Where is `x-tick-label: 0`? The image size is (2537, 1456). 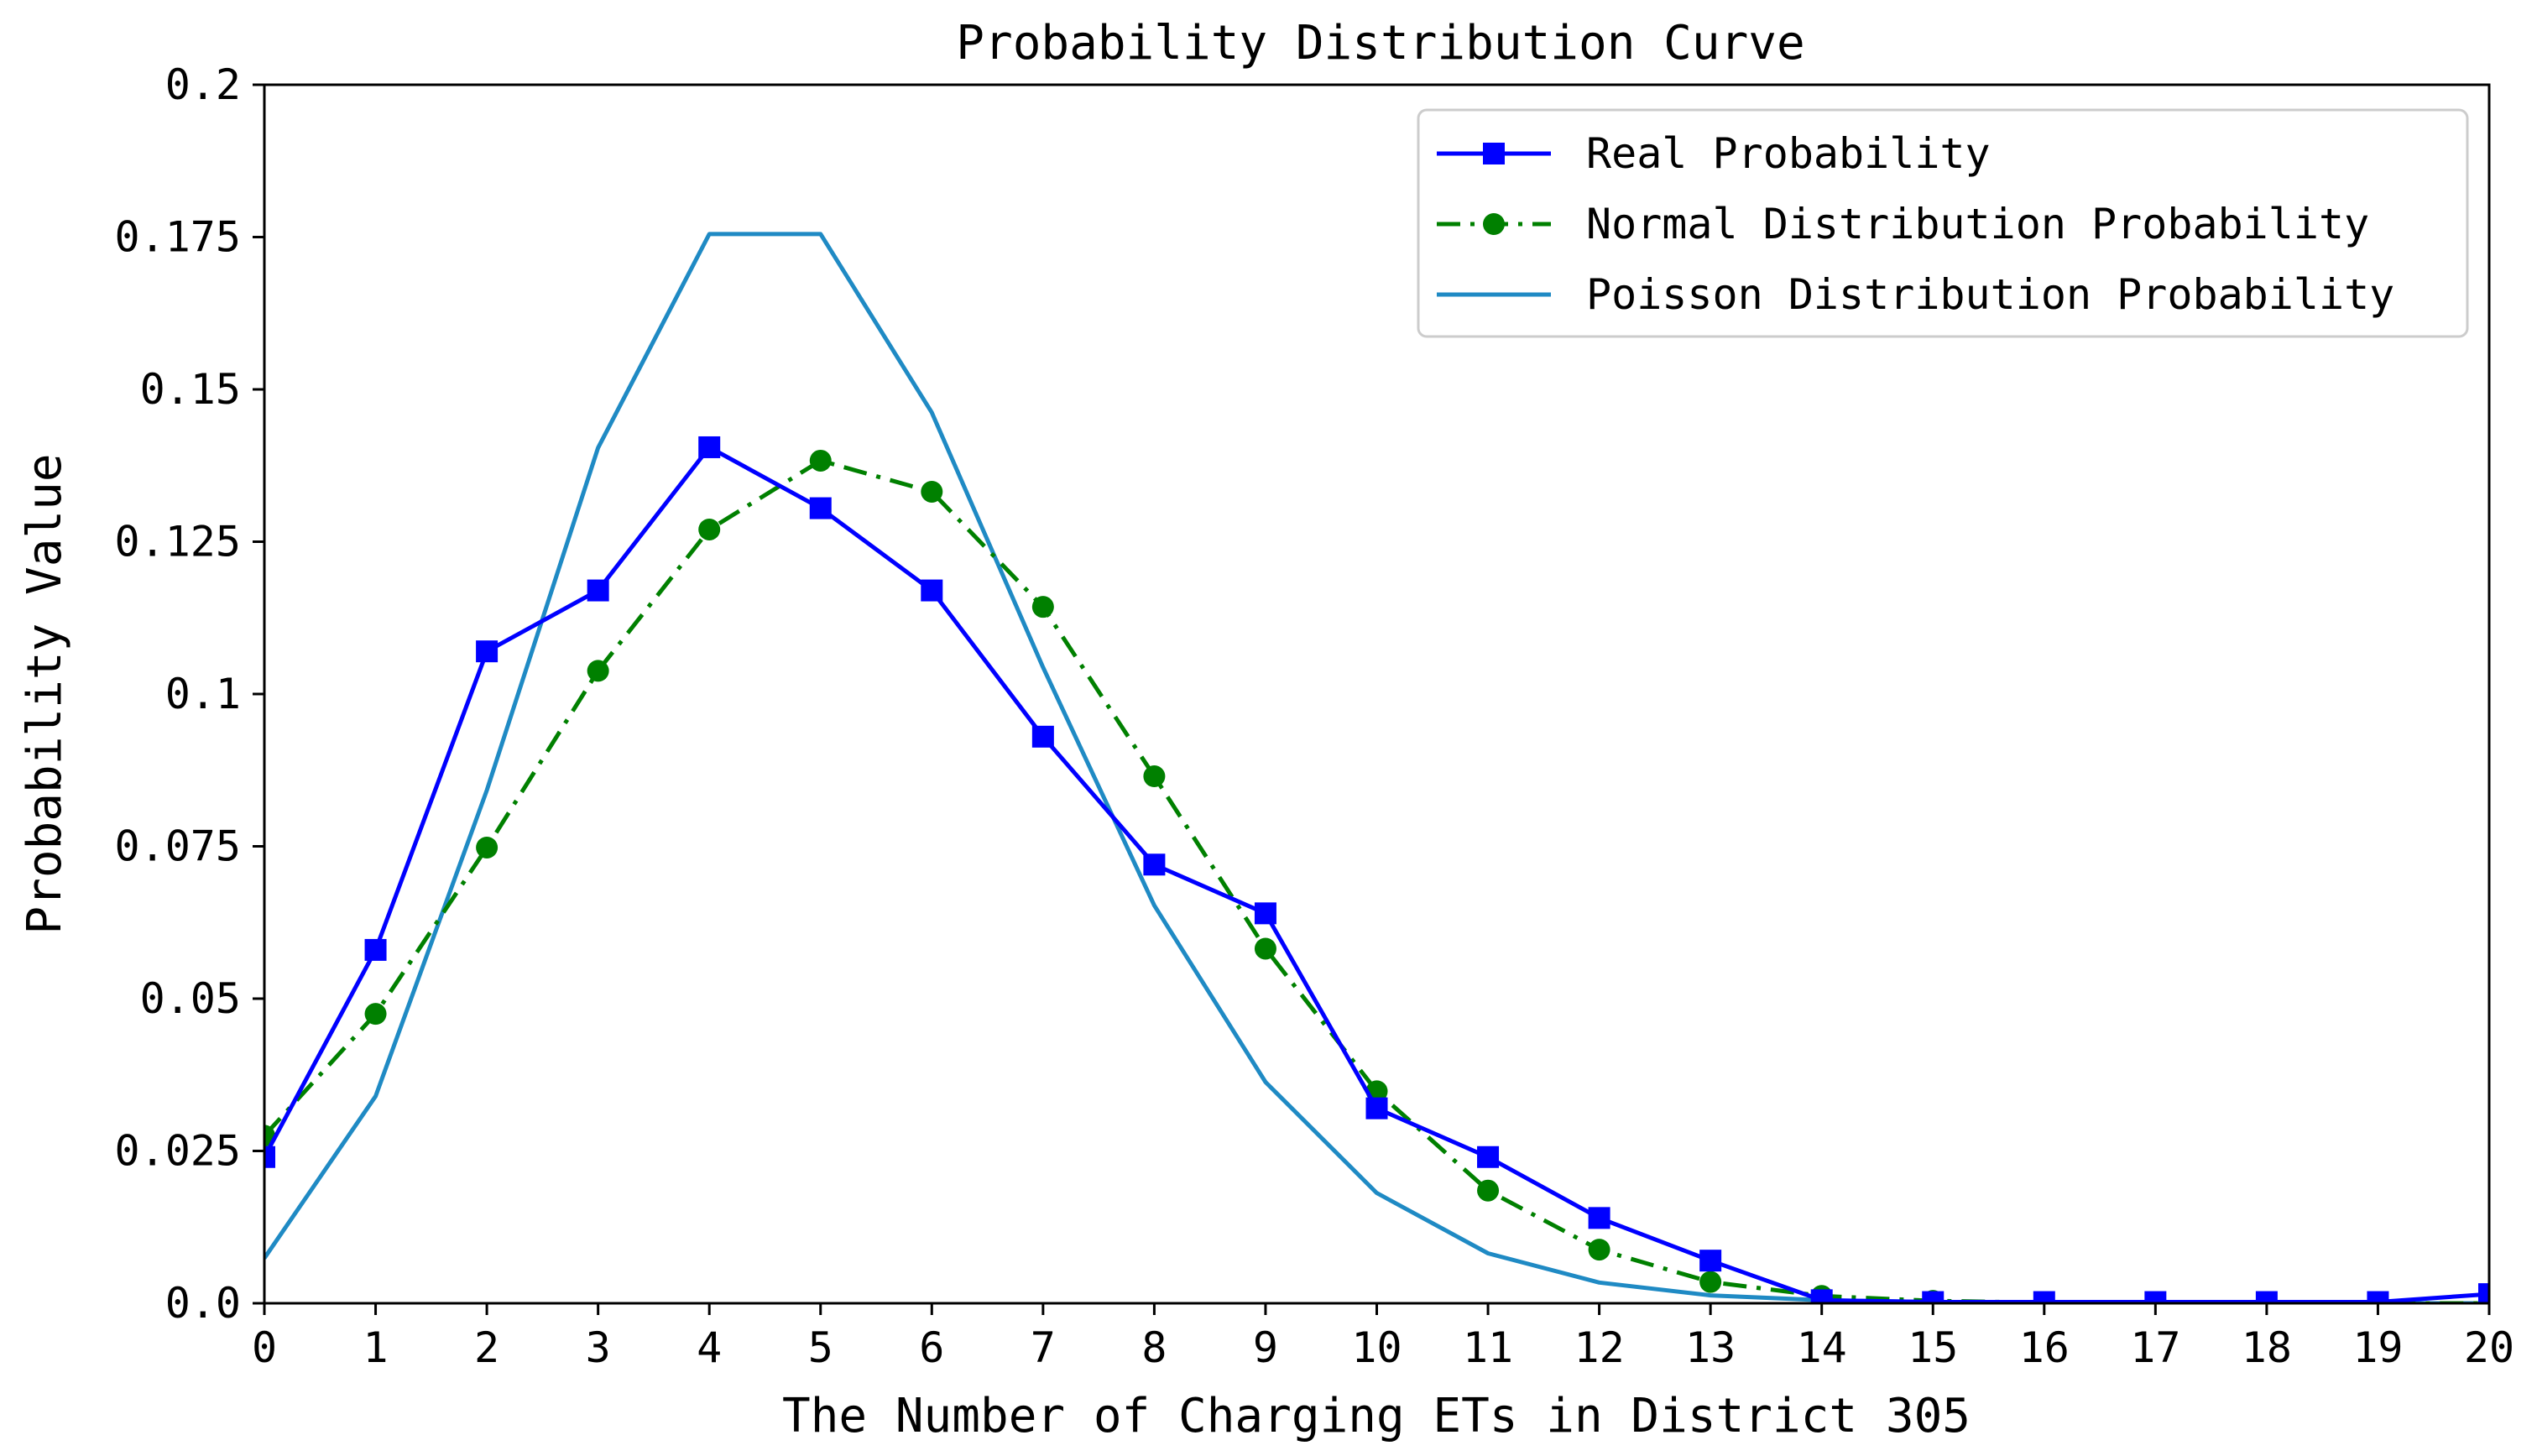 x-tick-label: 0 is located at coordinates (264, 1347).